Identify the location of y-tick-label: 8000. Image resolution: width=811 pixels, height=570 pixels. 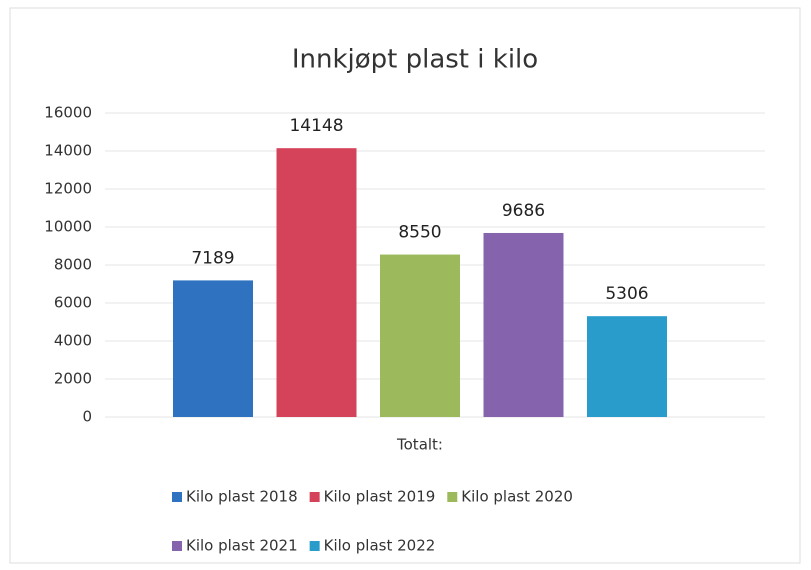
(73, 265).